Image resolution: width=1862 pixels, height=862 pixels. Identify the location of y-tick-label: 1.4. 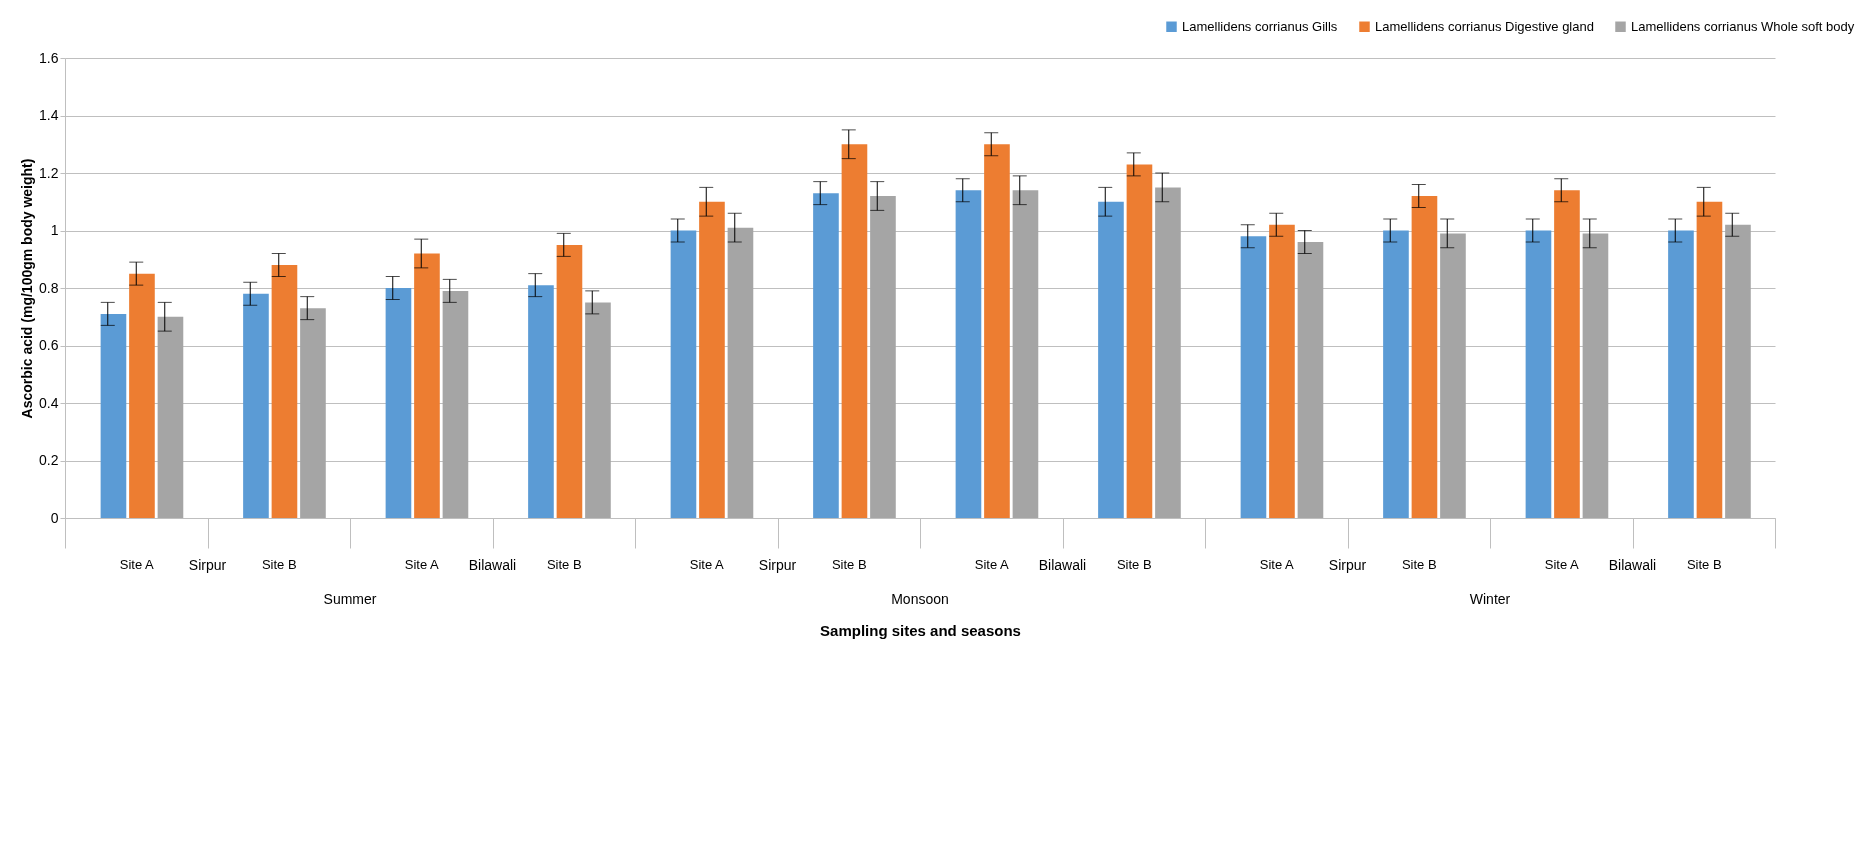
(49, 115).